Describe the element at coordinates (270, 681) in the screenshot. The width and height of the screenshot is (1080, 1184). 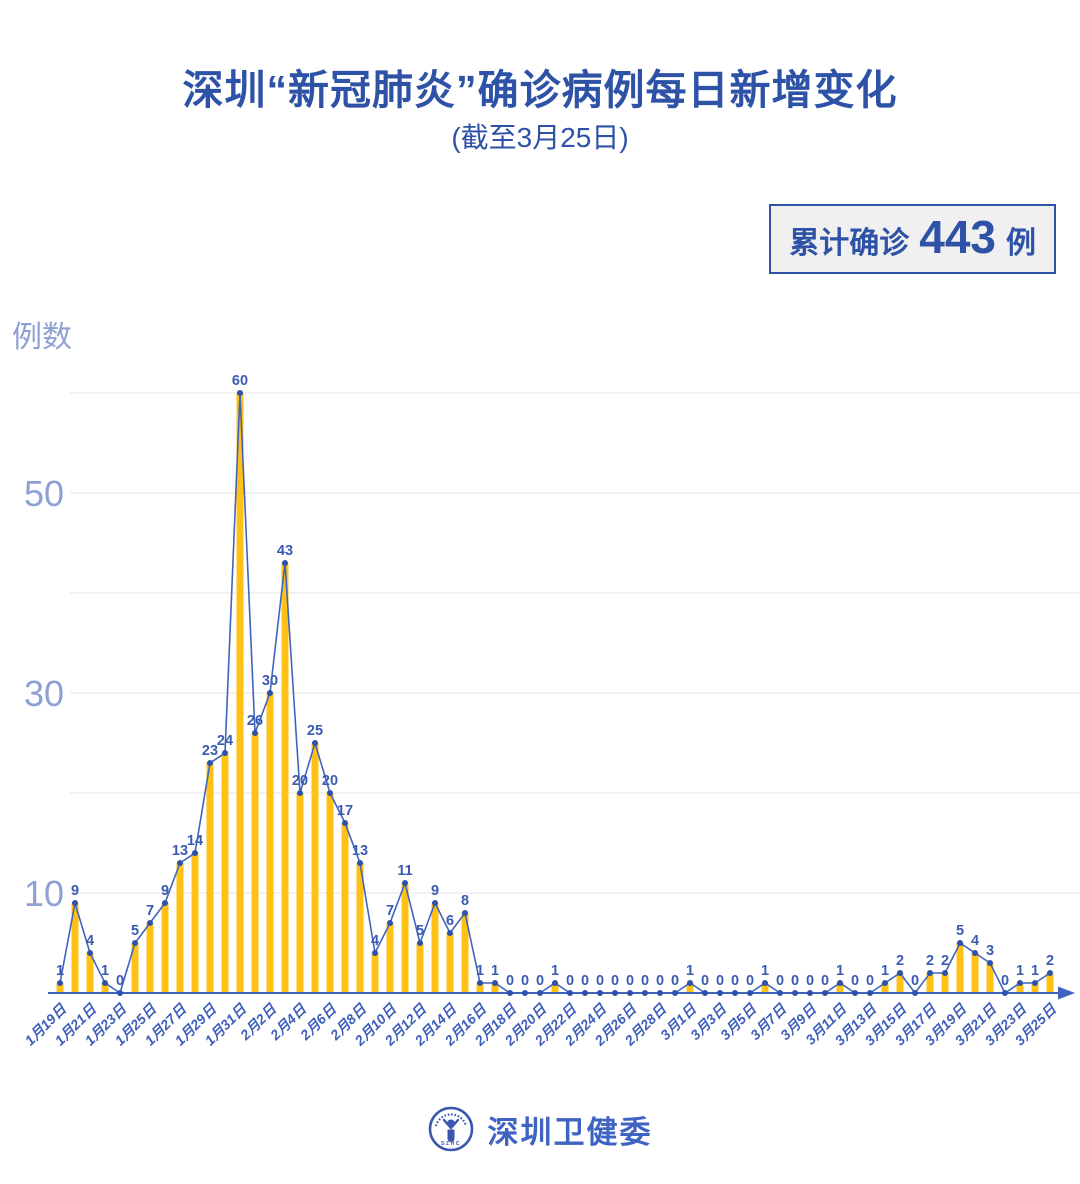
I see `value-label: 30` at that location.